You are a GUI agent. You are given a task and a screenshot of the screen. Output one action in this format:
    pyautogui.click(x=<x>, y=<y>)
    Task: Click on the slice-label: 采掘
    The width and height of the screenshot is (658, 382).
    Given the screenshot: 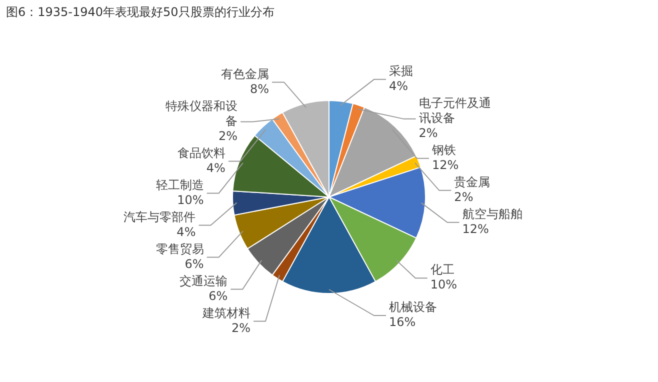 What is the action you would take?
    pyautogui.click(x=401, y=71)
    